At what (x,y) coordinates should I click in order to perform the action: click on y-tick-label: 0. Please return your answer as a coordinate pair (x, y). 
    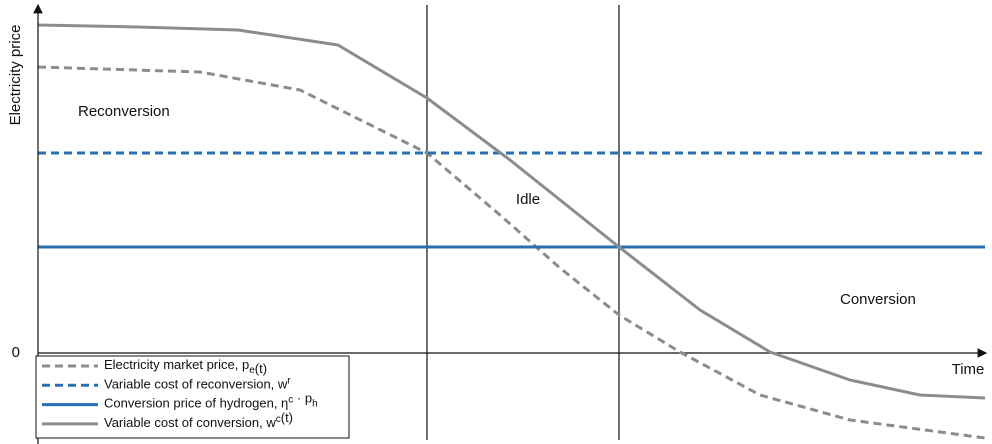
    Looking at the image, I should click on (16, 352).